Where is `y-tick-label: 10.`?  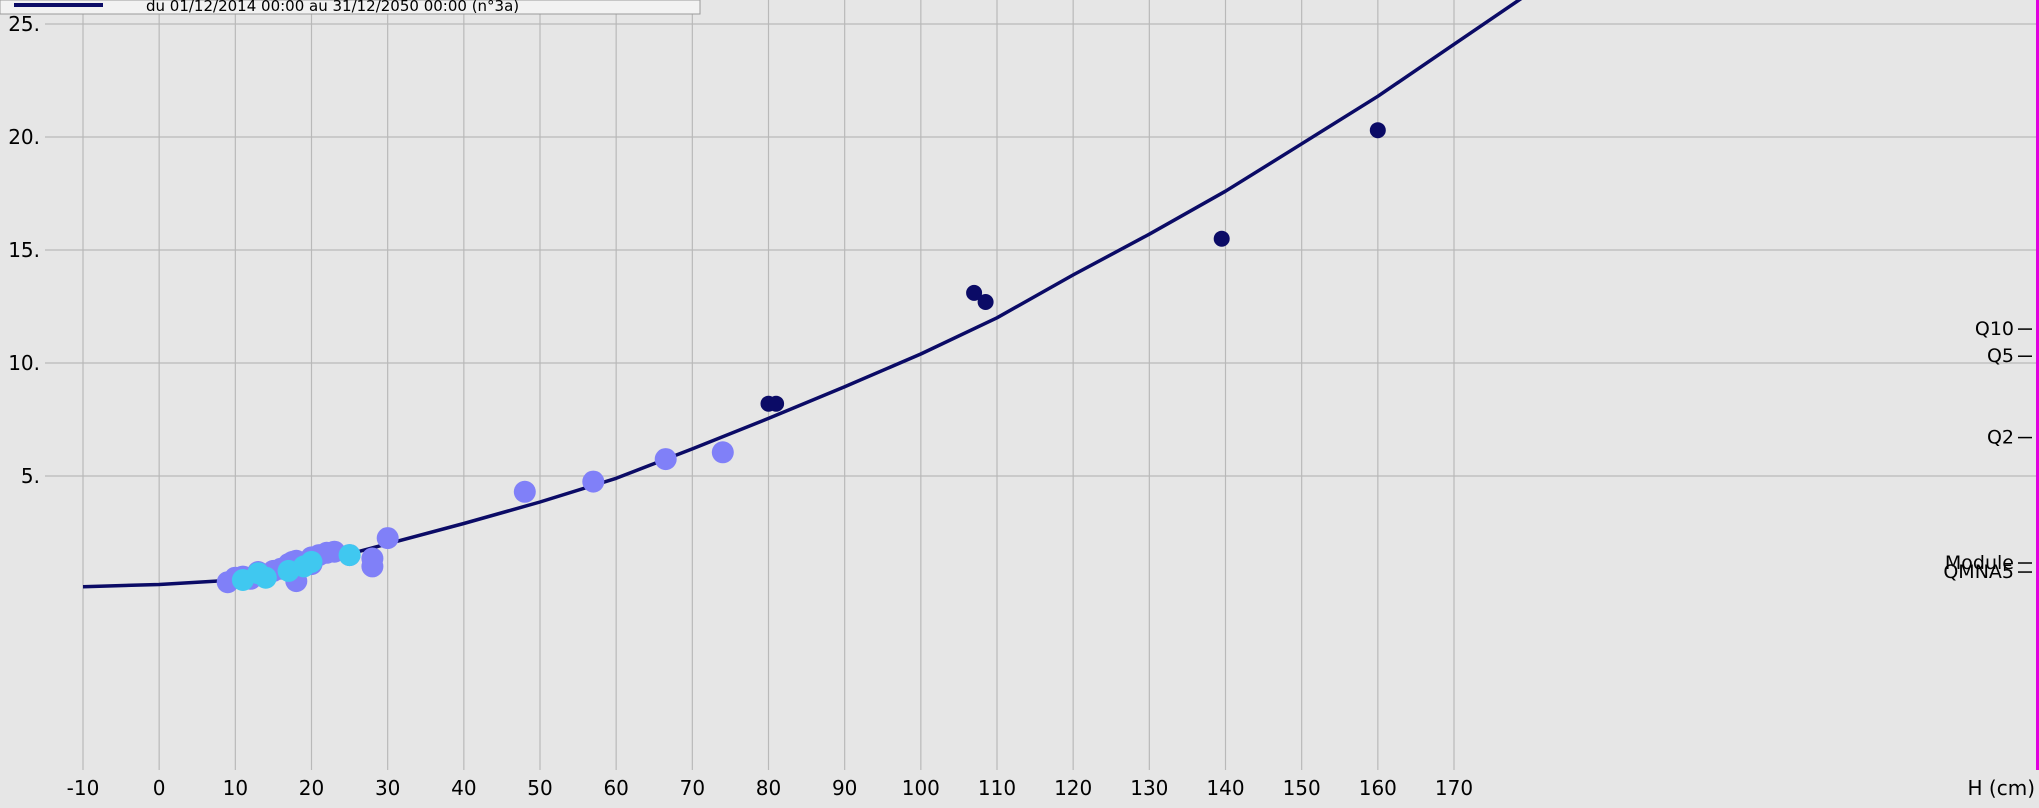
y-tick-label: 10. is located at coordinates (24, 363).